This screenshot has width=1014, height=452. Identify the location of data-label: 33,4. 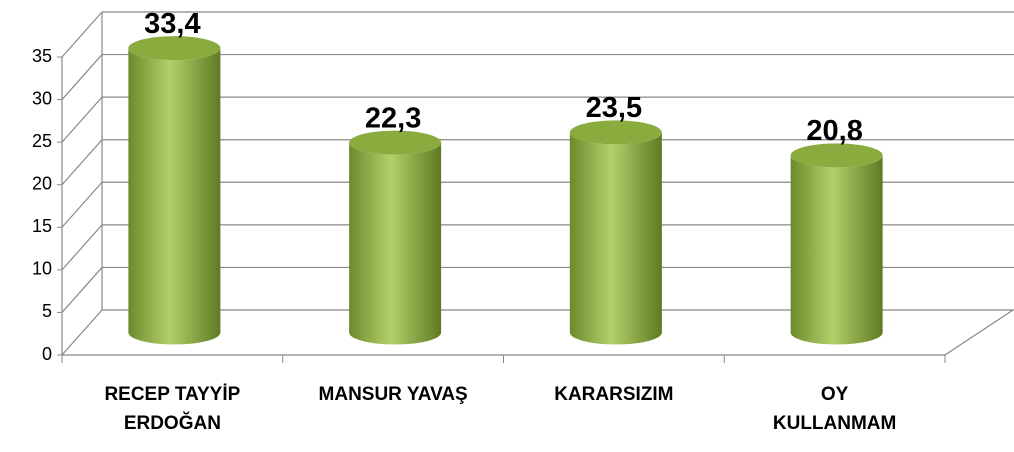
(172, 24).